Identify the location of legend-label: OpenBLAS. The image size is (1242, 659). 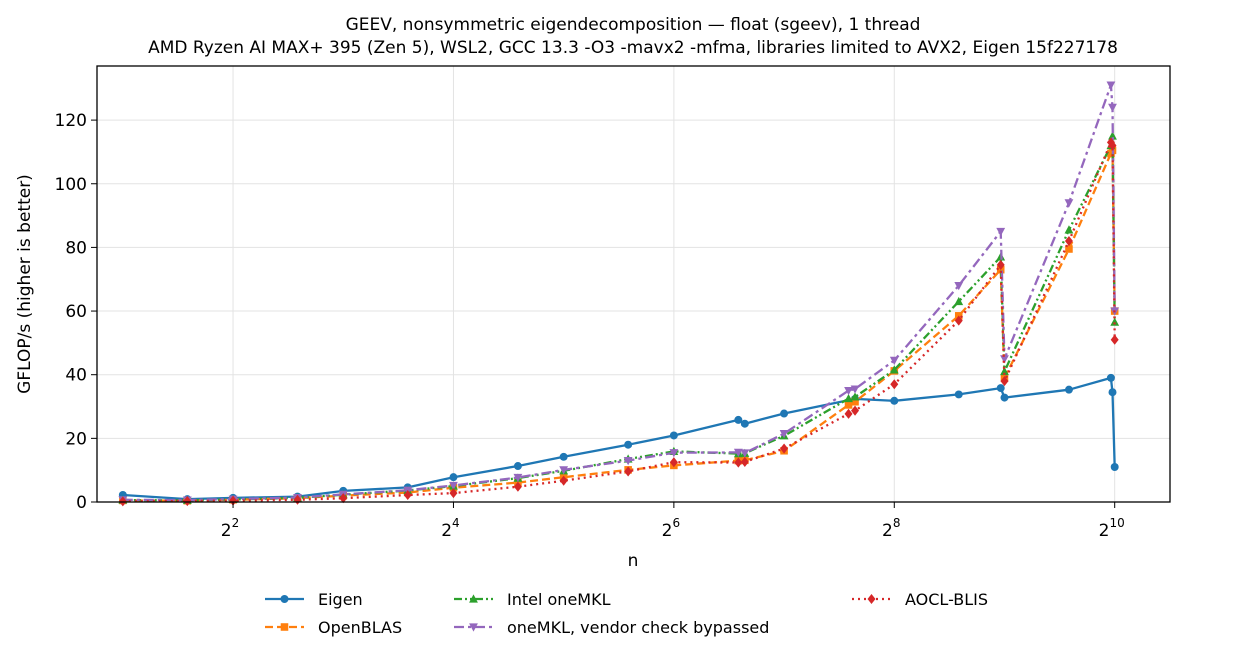
(360, 627).